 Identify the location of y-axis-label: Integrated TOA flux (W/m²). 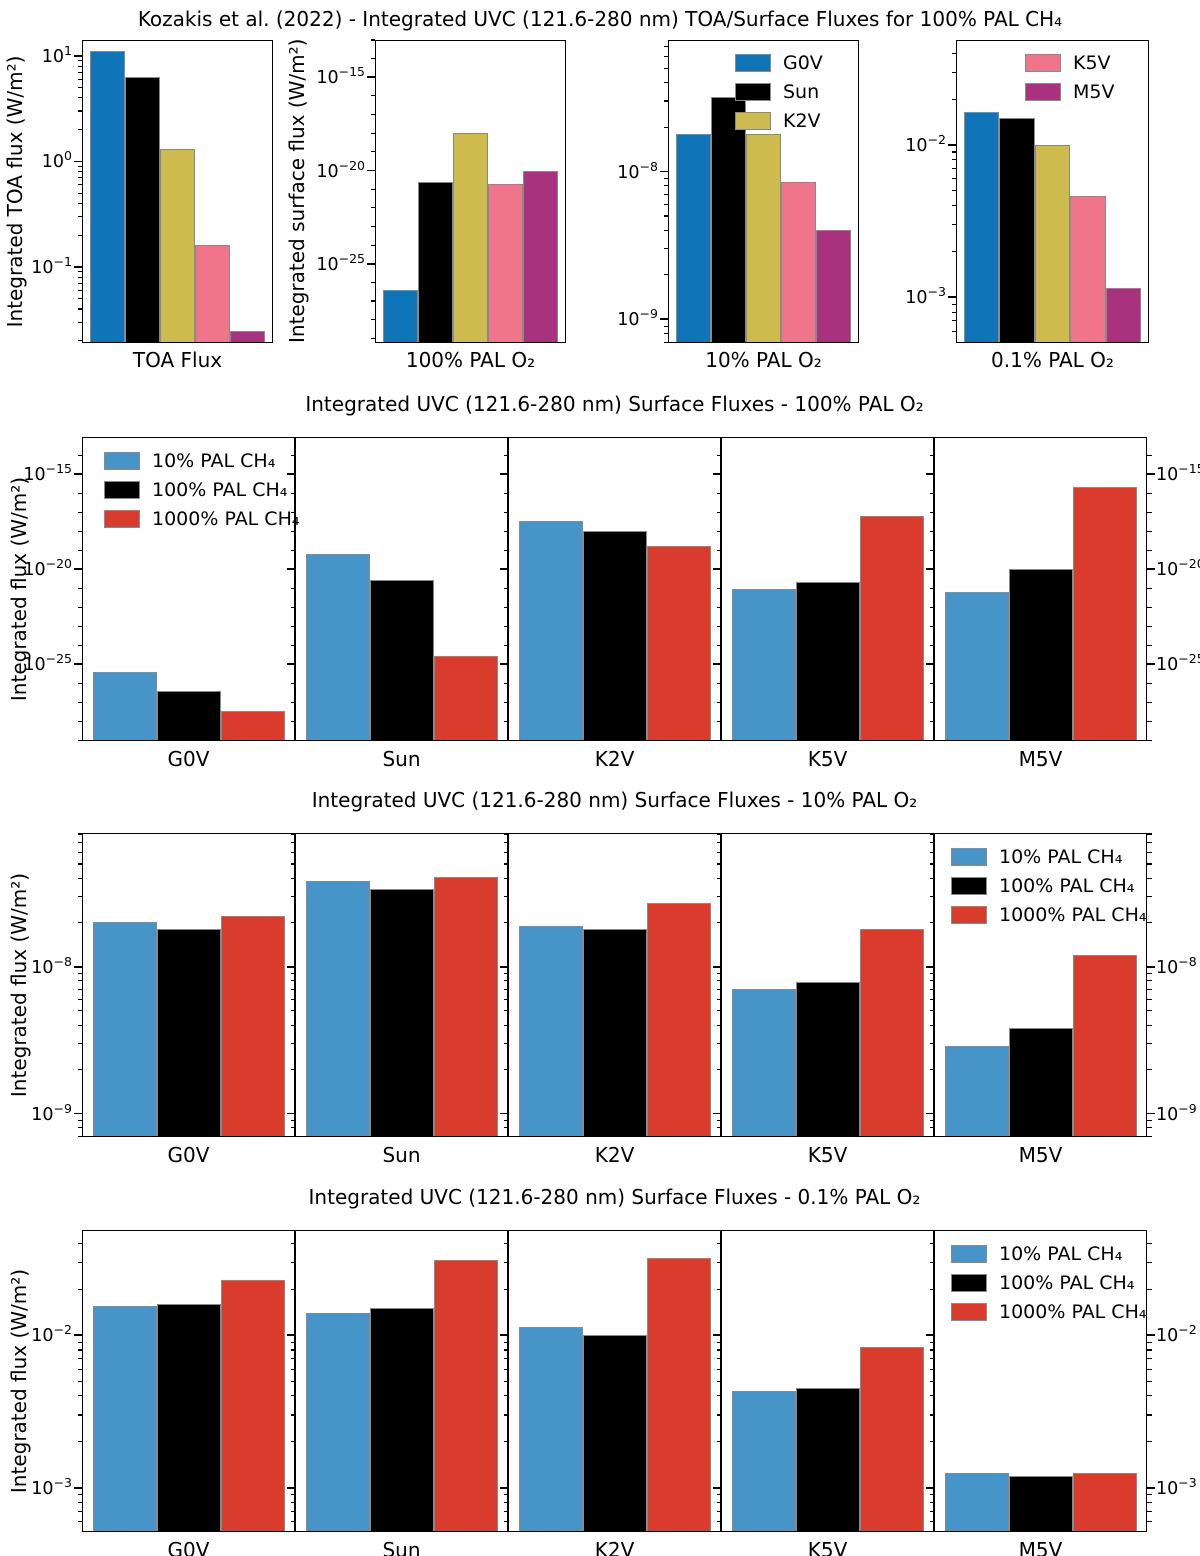
(15, 191).